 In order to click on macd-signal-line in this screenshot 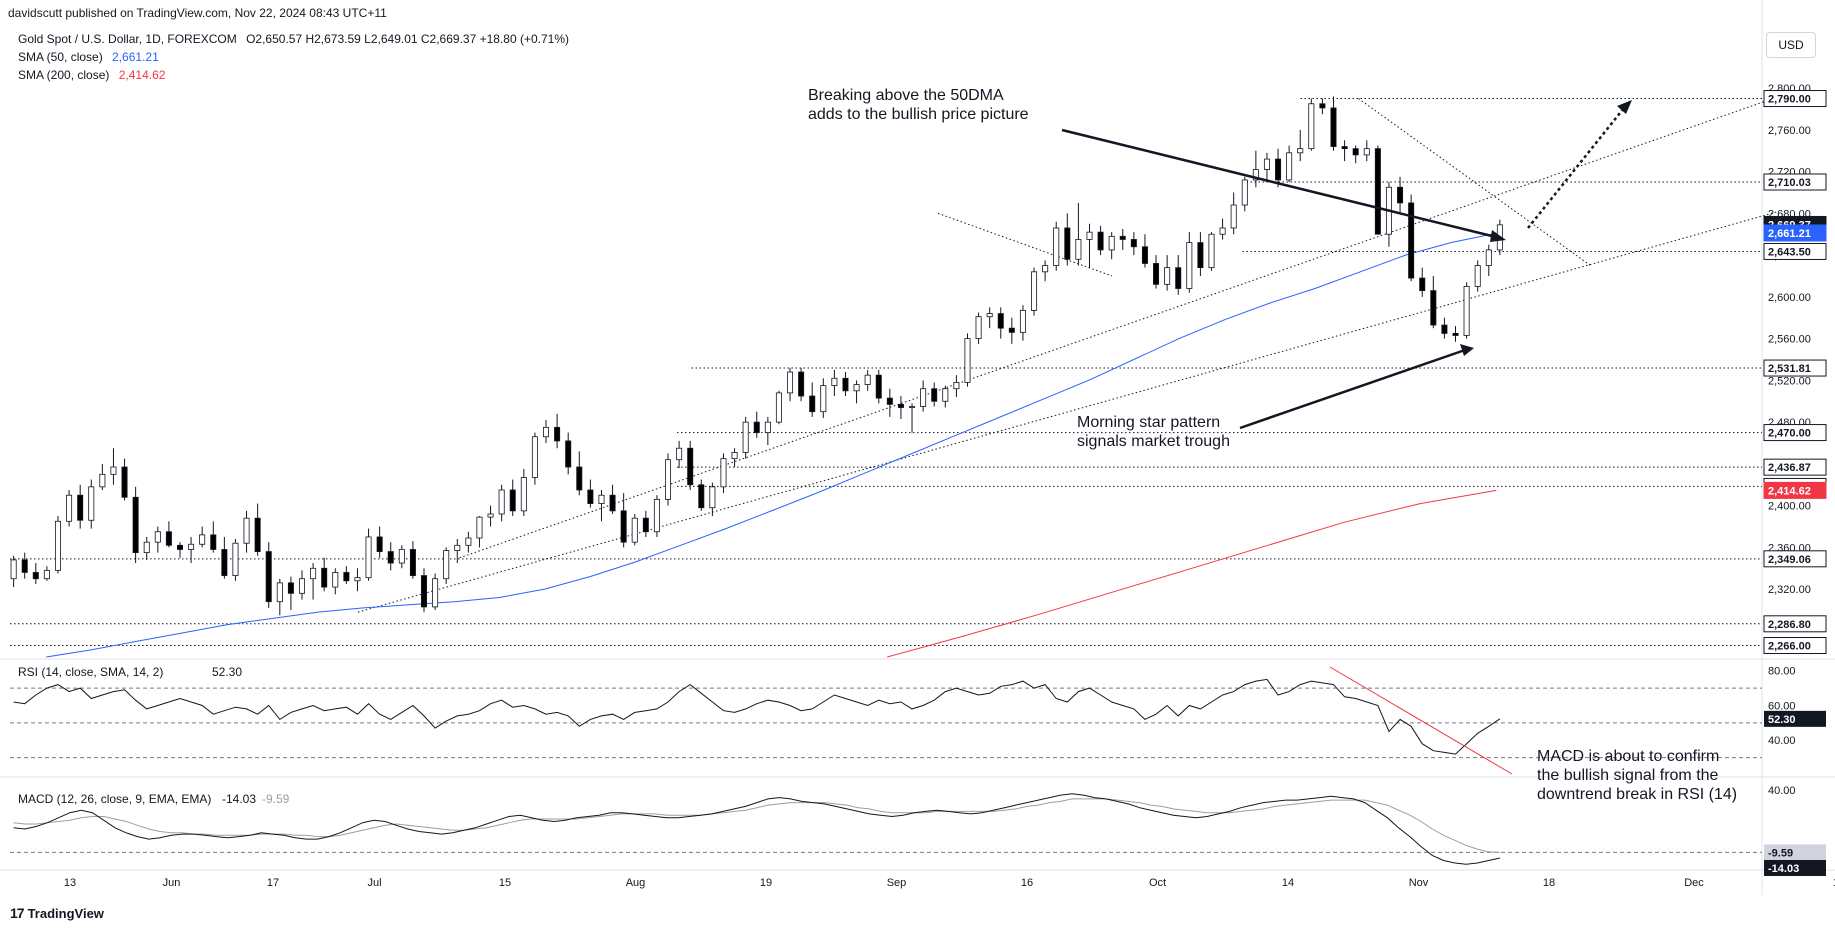, I will do `click(756, 825)`.